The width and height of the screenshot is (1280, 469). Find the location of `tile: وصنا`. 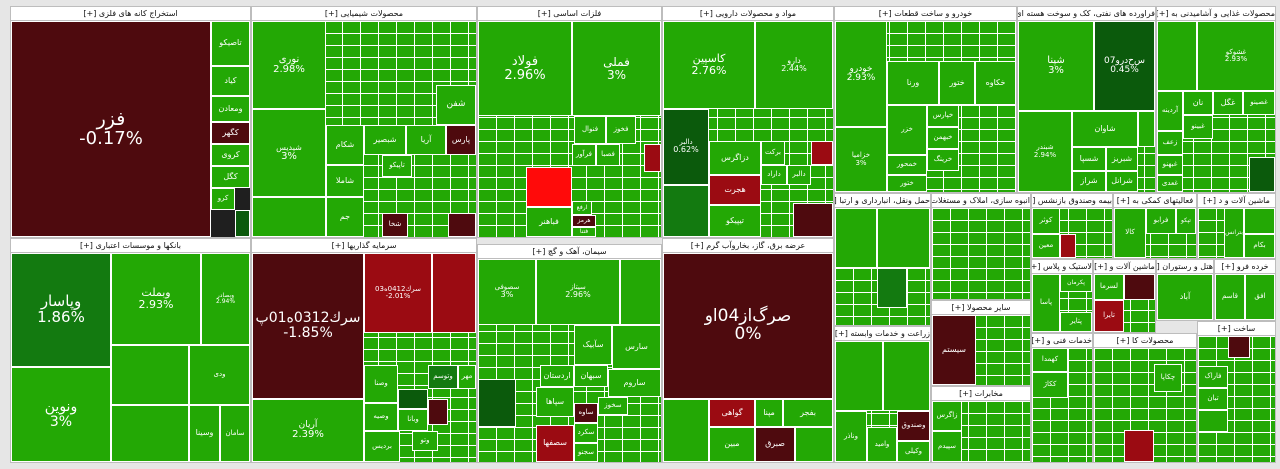

tile: وصنا is located at coordinates (381, 384).